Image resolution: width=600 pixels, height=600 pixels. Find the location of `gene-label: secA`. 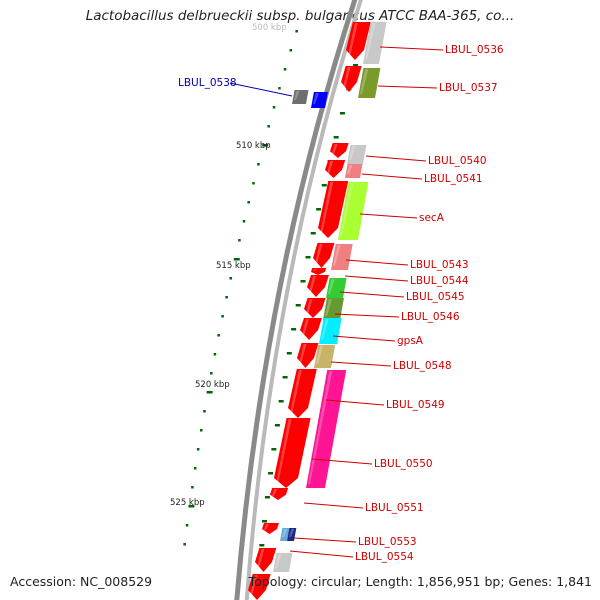

gene-label: secA is located at coordinates (432, 218).